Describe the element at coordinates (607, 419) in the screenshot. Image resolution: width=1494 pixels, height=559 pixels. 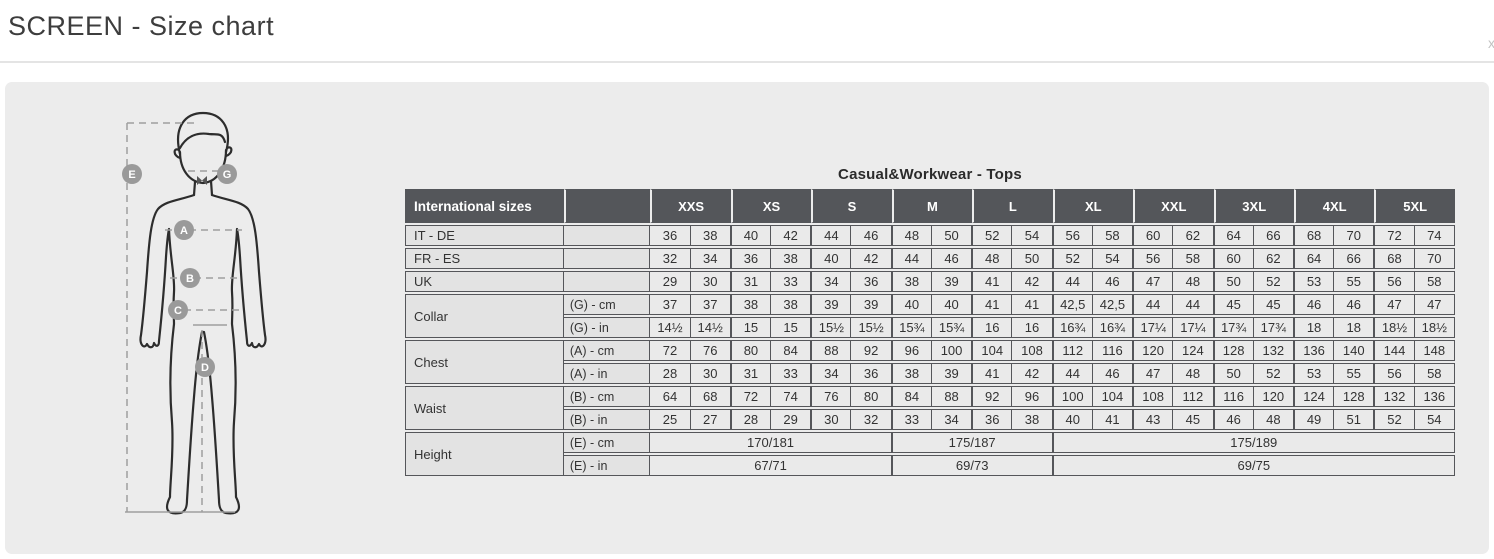
I see `row-sub-label: (B) - in` at that location.